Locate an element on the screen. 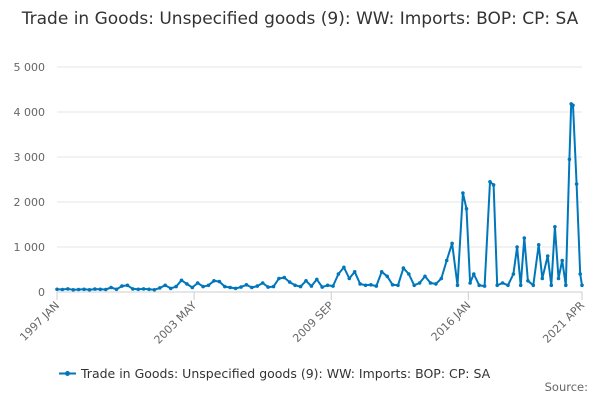  source-credit: Source: is located at coordinates (566, 387).